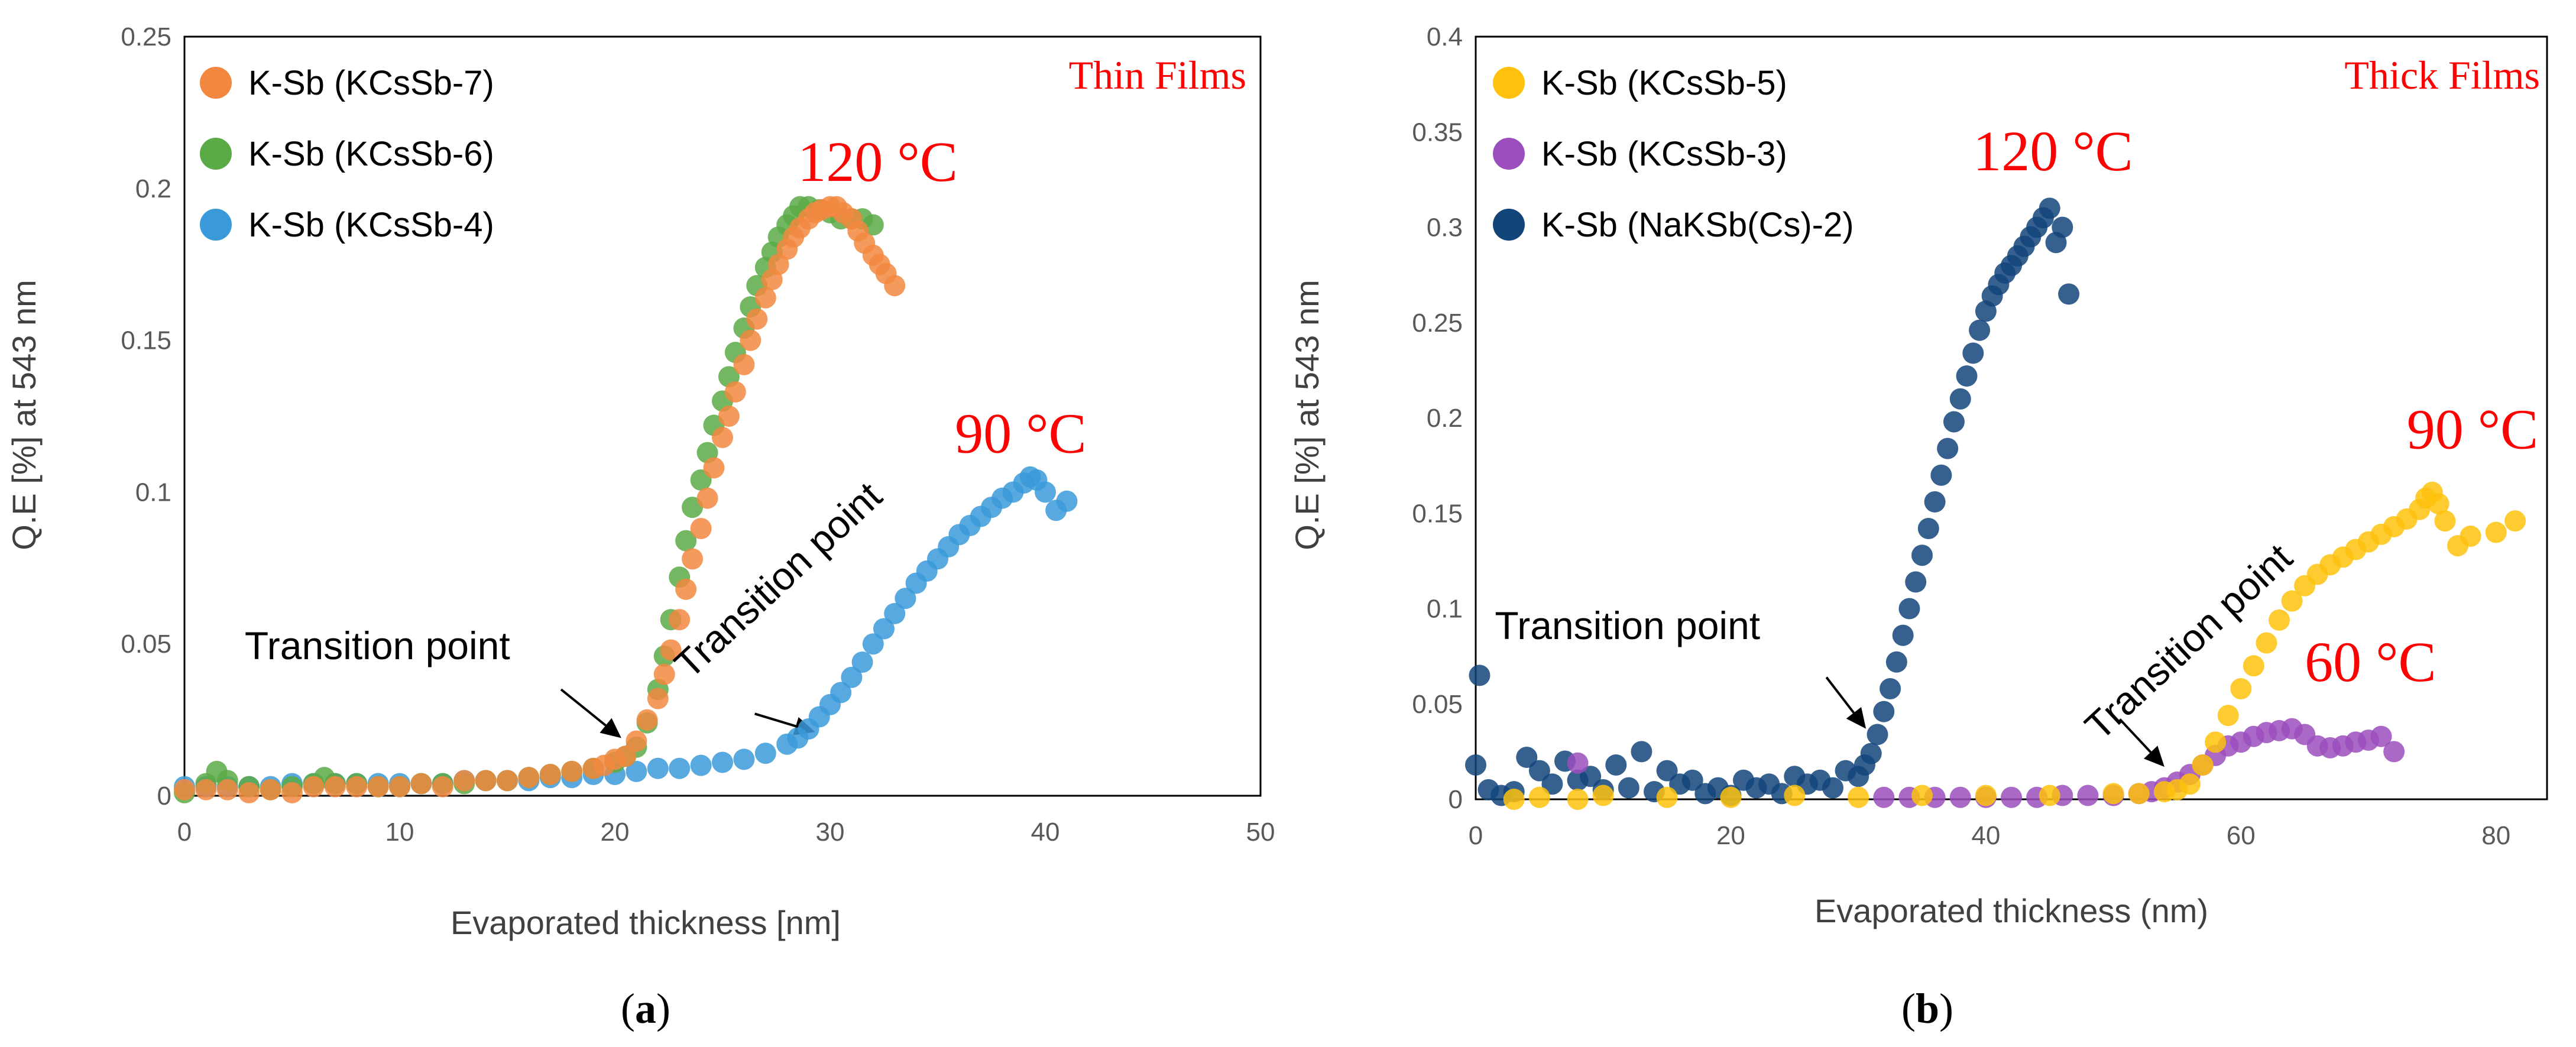  Describe the element at coordinates (1307, 415) in the screenshot. I see `y-axis-label-b: Q.E [%] at 543 nm` at that location.